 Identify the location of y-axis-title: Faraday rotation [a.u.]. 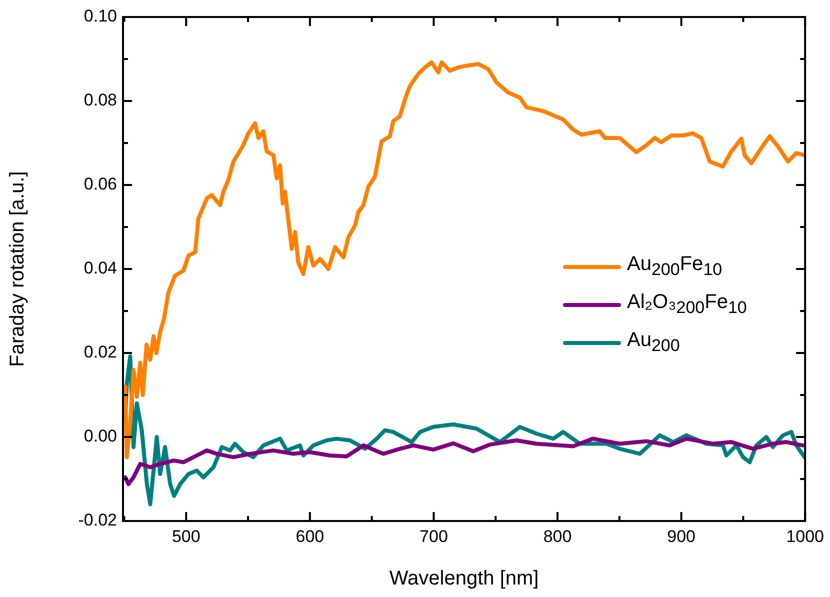
(17, 269).